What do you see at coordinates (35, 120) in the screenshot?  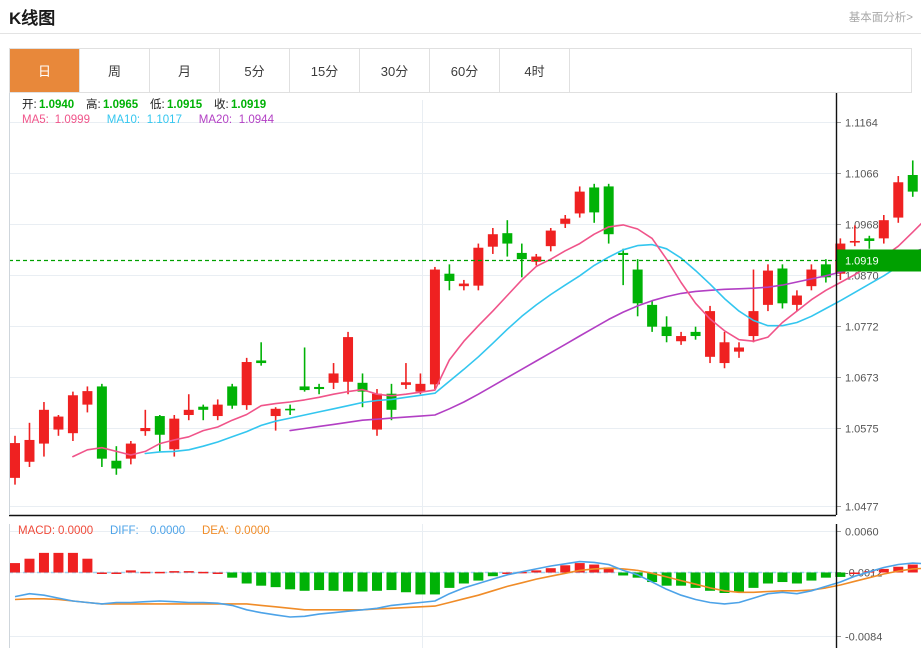 I see `ma-key-0: MA5:` at bounding box center [35, 120].